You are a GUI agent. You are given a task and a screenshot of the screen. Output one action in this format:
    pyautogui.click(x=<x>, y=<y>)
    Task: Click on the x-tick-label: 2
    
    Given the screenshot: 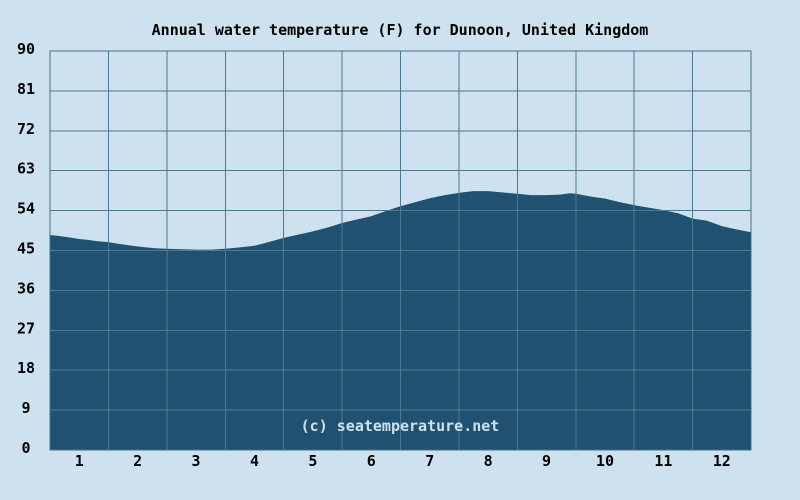 What is the action you would take?
    pyautogui.click(x=137, y=461)
    